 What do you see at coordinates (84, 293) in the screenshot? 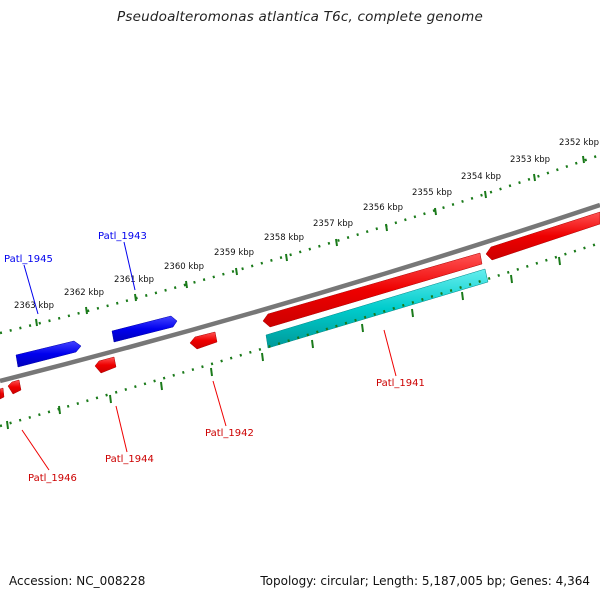
I see `kbp-label: 2362 kbp` at bounding box center [84, 293].